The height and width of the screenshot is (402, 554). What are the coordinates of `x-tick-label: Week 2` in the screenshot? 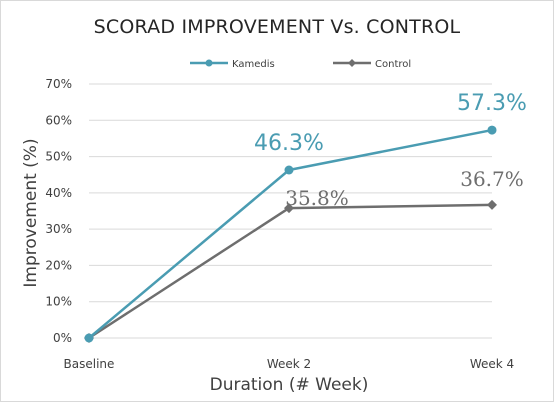 It's located at (289, 364).